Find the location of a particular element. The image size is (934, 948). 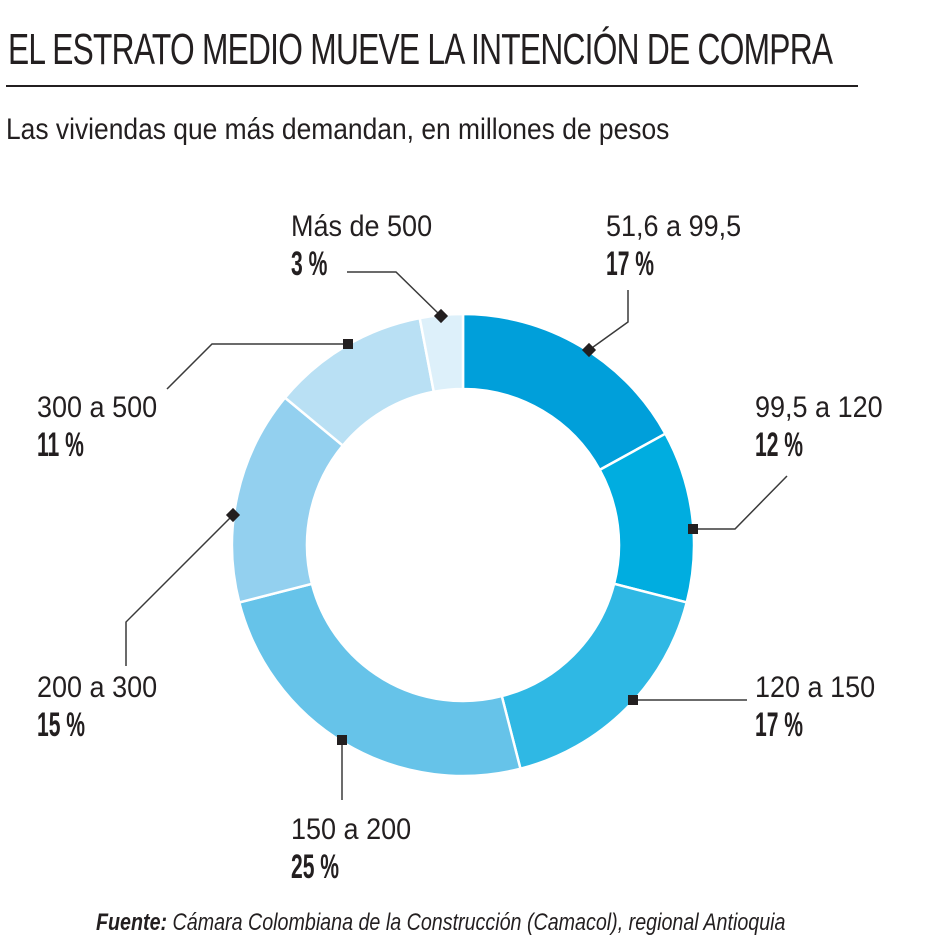

slice-range-label: Más de 500 is located at coordinates (362, 226).